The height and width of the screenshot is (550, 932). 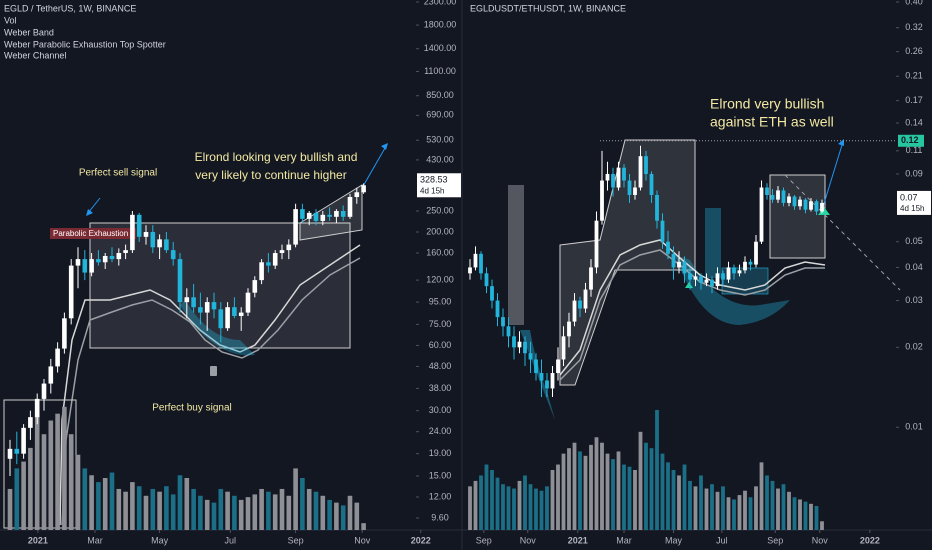 What do you see at coordinates (85, 44) in the screenshot?
I see `indicator-name: Weber Parabolic Exhaustion Top Spotter` at bounding box center [85, 44].